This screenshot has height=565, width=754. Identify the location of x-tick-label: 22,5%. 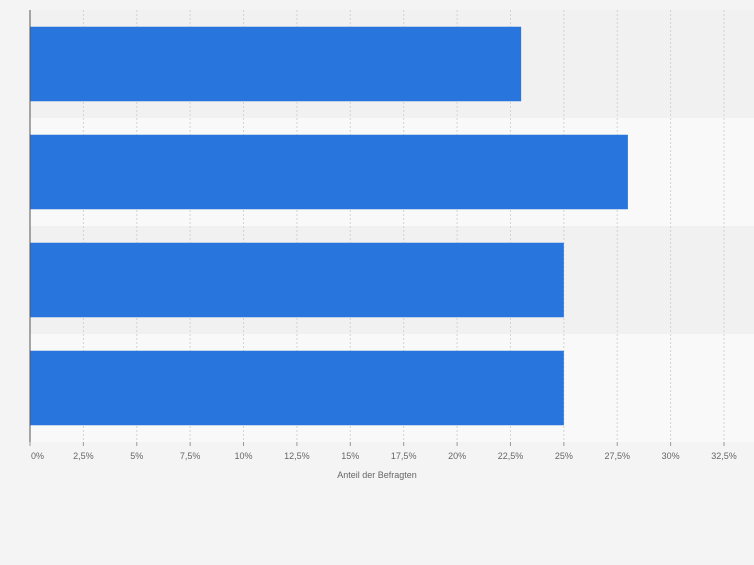
(511, 456).